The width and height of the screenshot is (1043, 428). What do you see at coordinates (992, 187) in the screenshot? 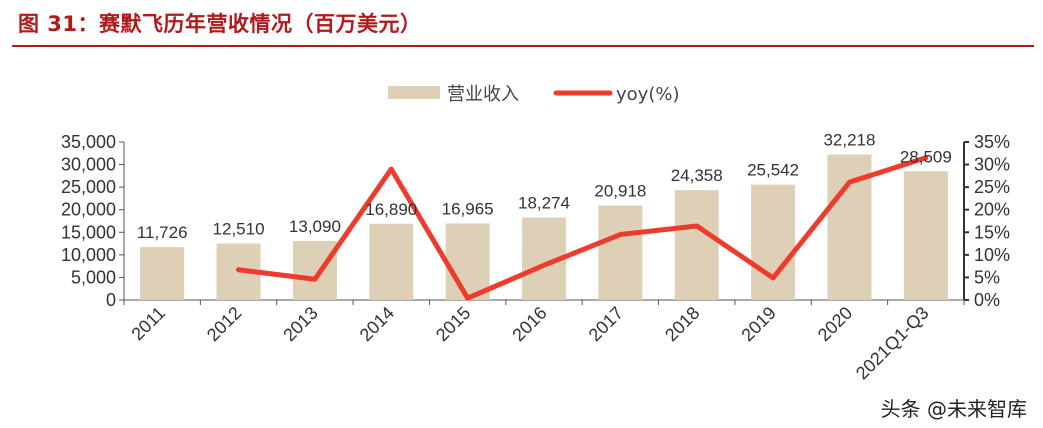
I see `y-right-tick-label: 25%` at bounding box center [992, 187].